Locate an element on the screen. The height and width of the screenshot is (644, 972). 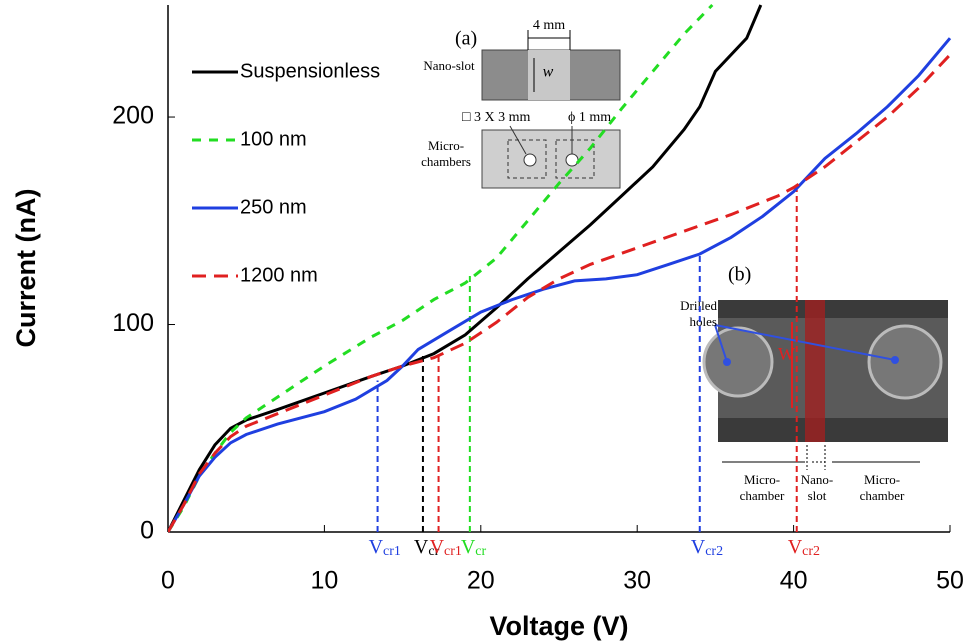
w-label: w is located at coordinates (548, 72).